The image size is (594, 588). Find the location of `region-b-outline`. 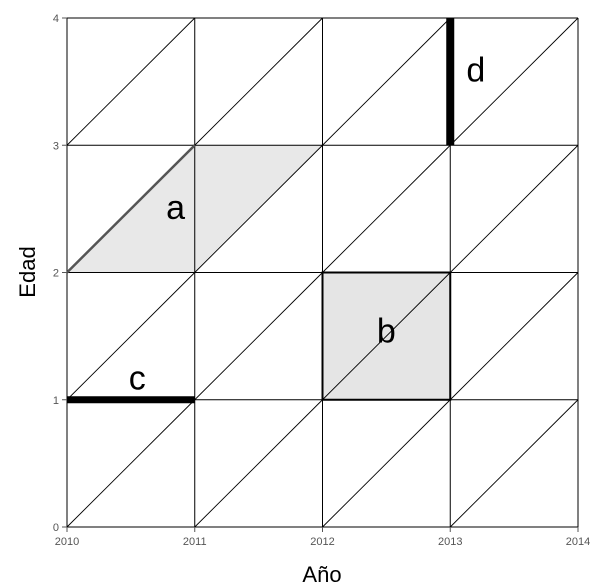

region-b-outline is located at coordinates (386, 336).